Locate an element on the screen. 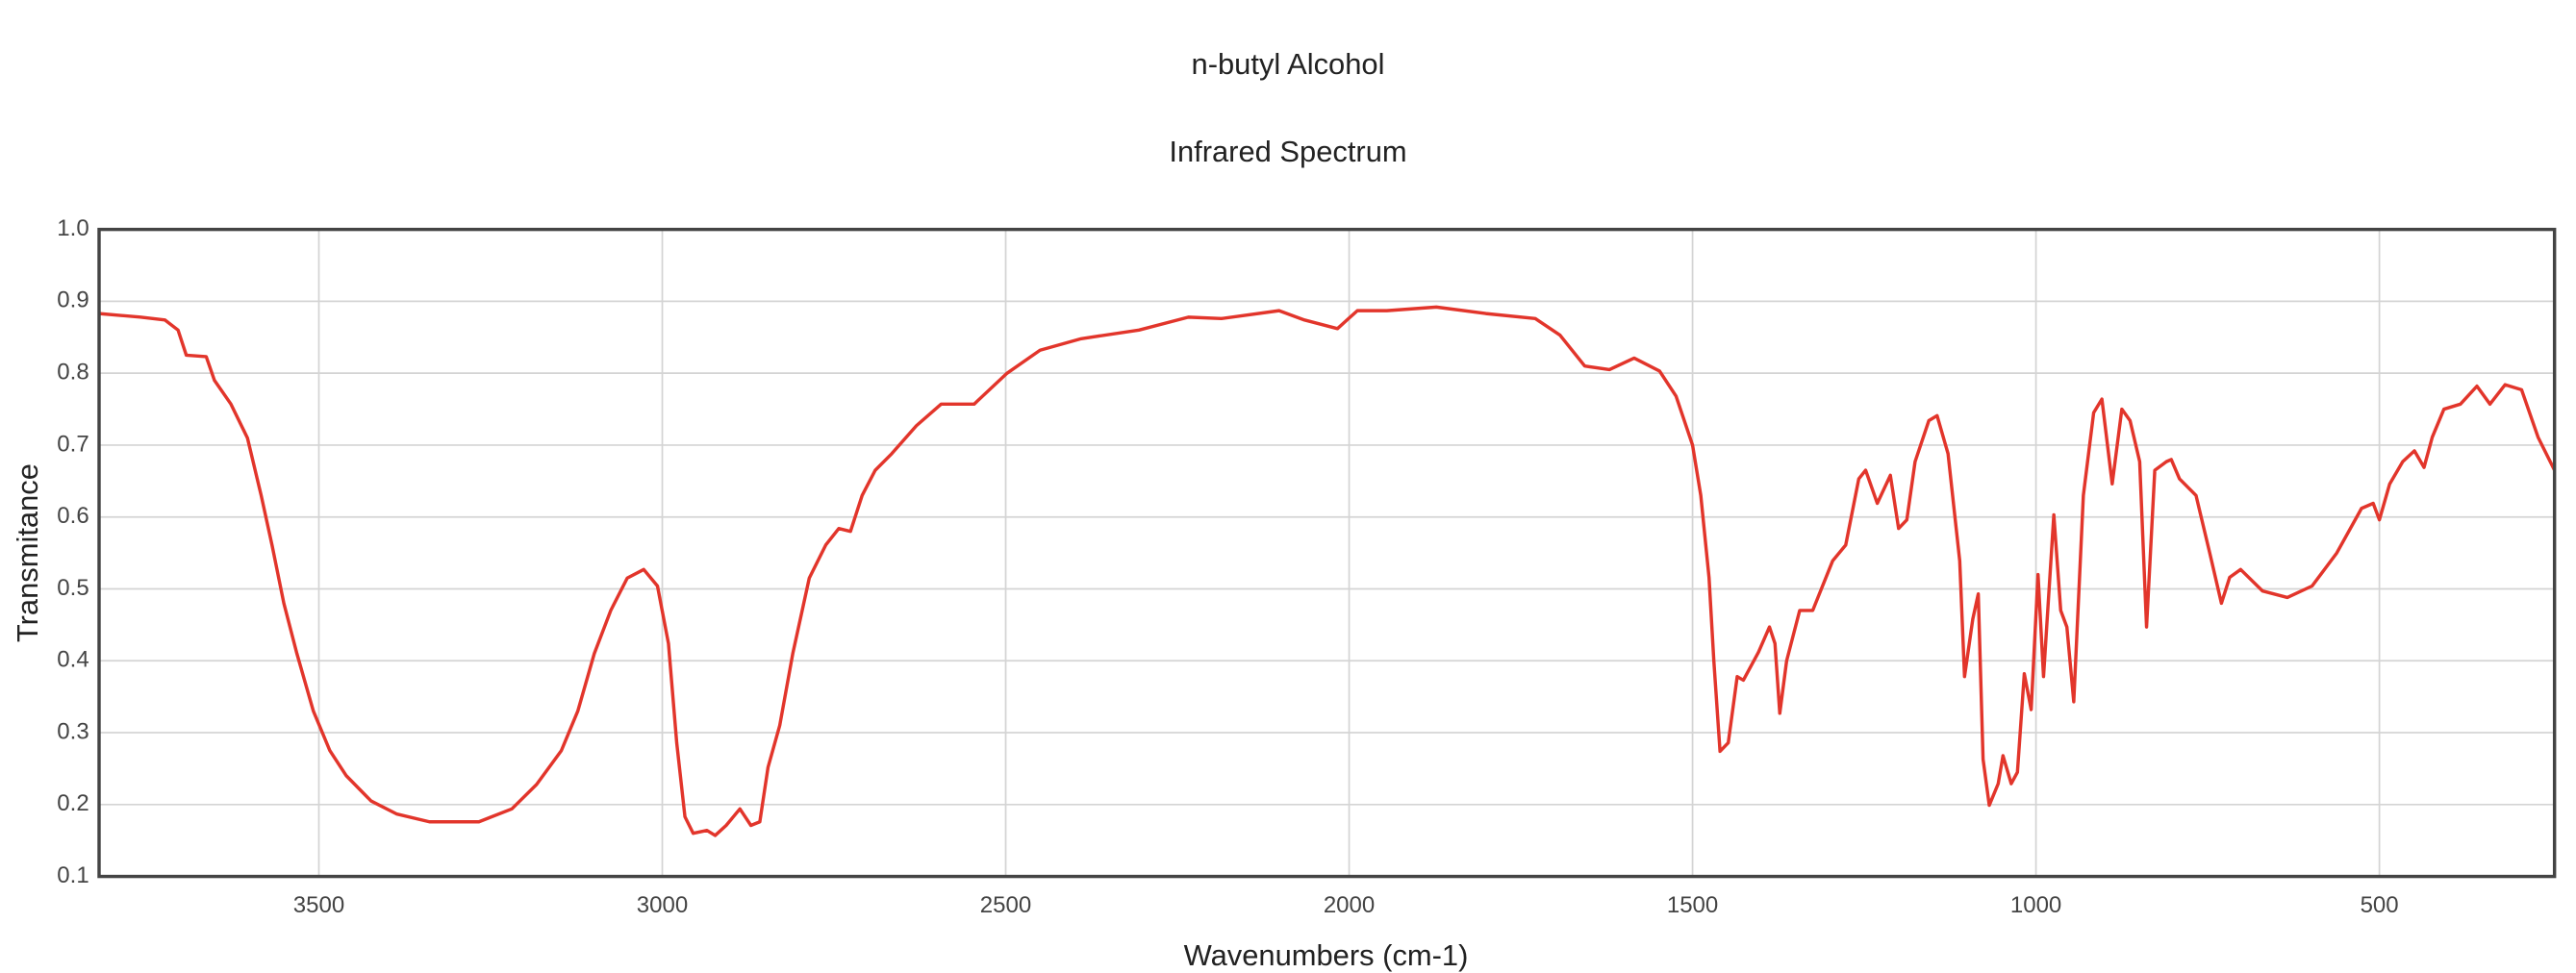  y-tick-label: 0.3 is located at coordinates (72, 731).